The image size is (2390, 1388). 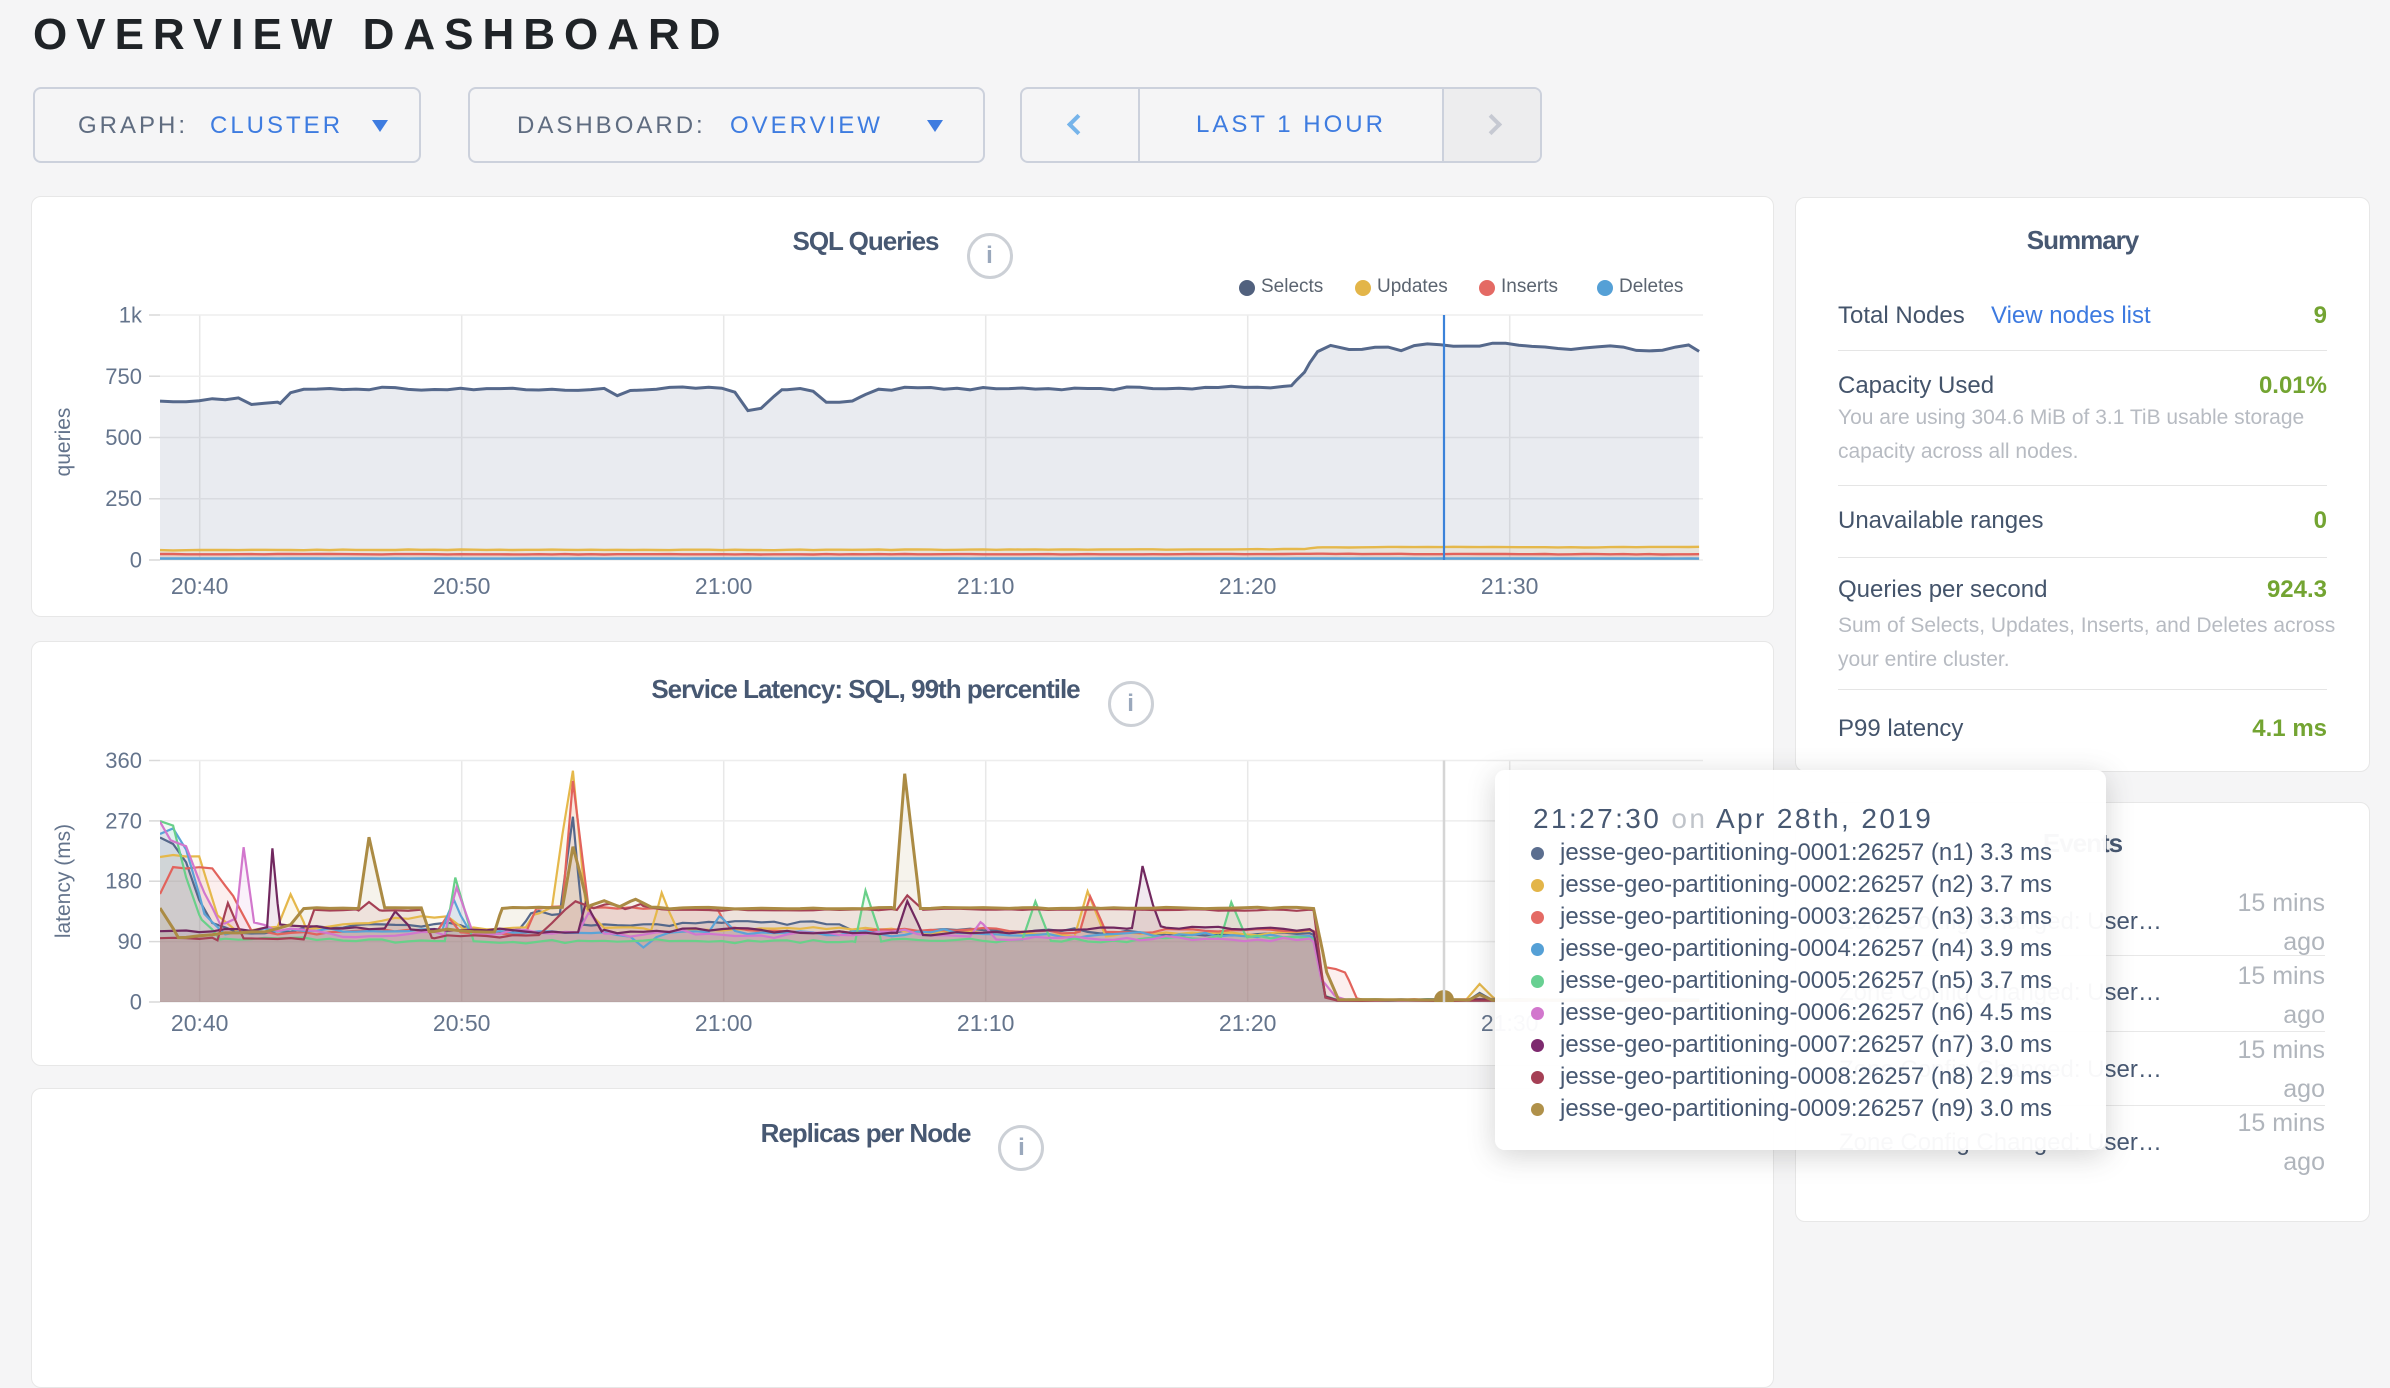 I want to click on svg-text: 180, so click(x=123, y=881).